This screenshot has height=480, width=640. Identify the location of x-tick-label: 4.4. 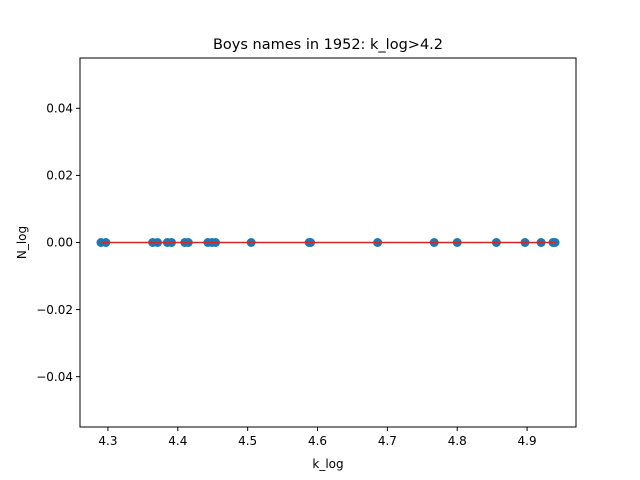
(177, 441).